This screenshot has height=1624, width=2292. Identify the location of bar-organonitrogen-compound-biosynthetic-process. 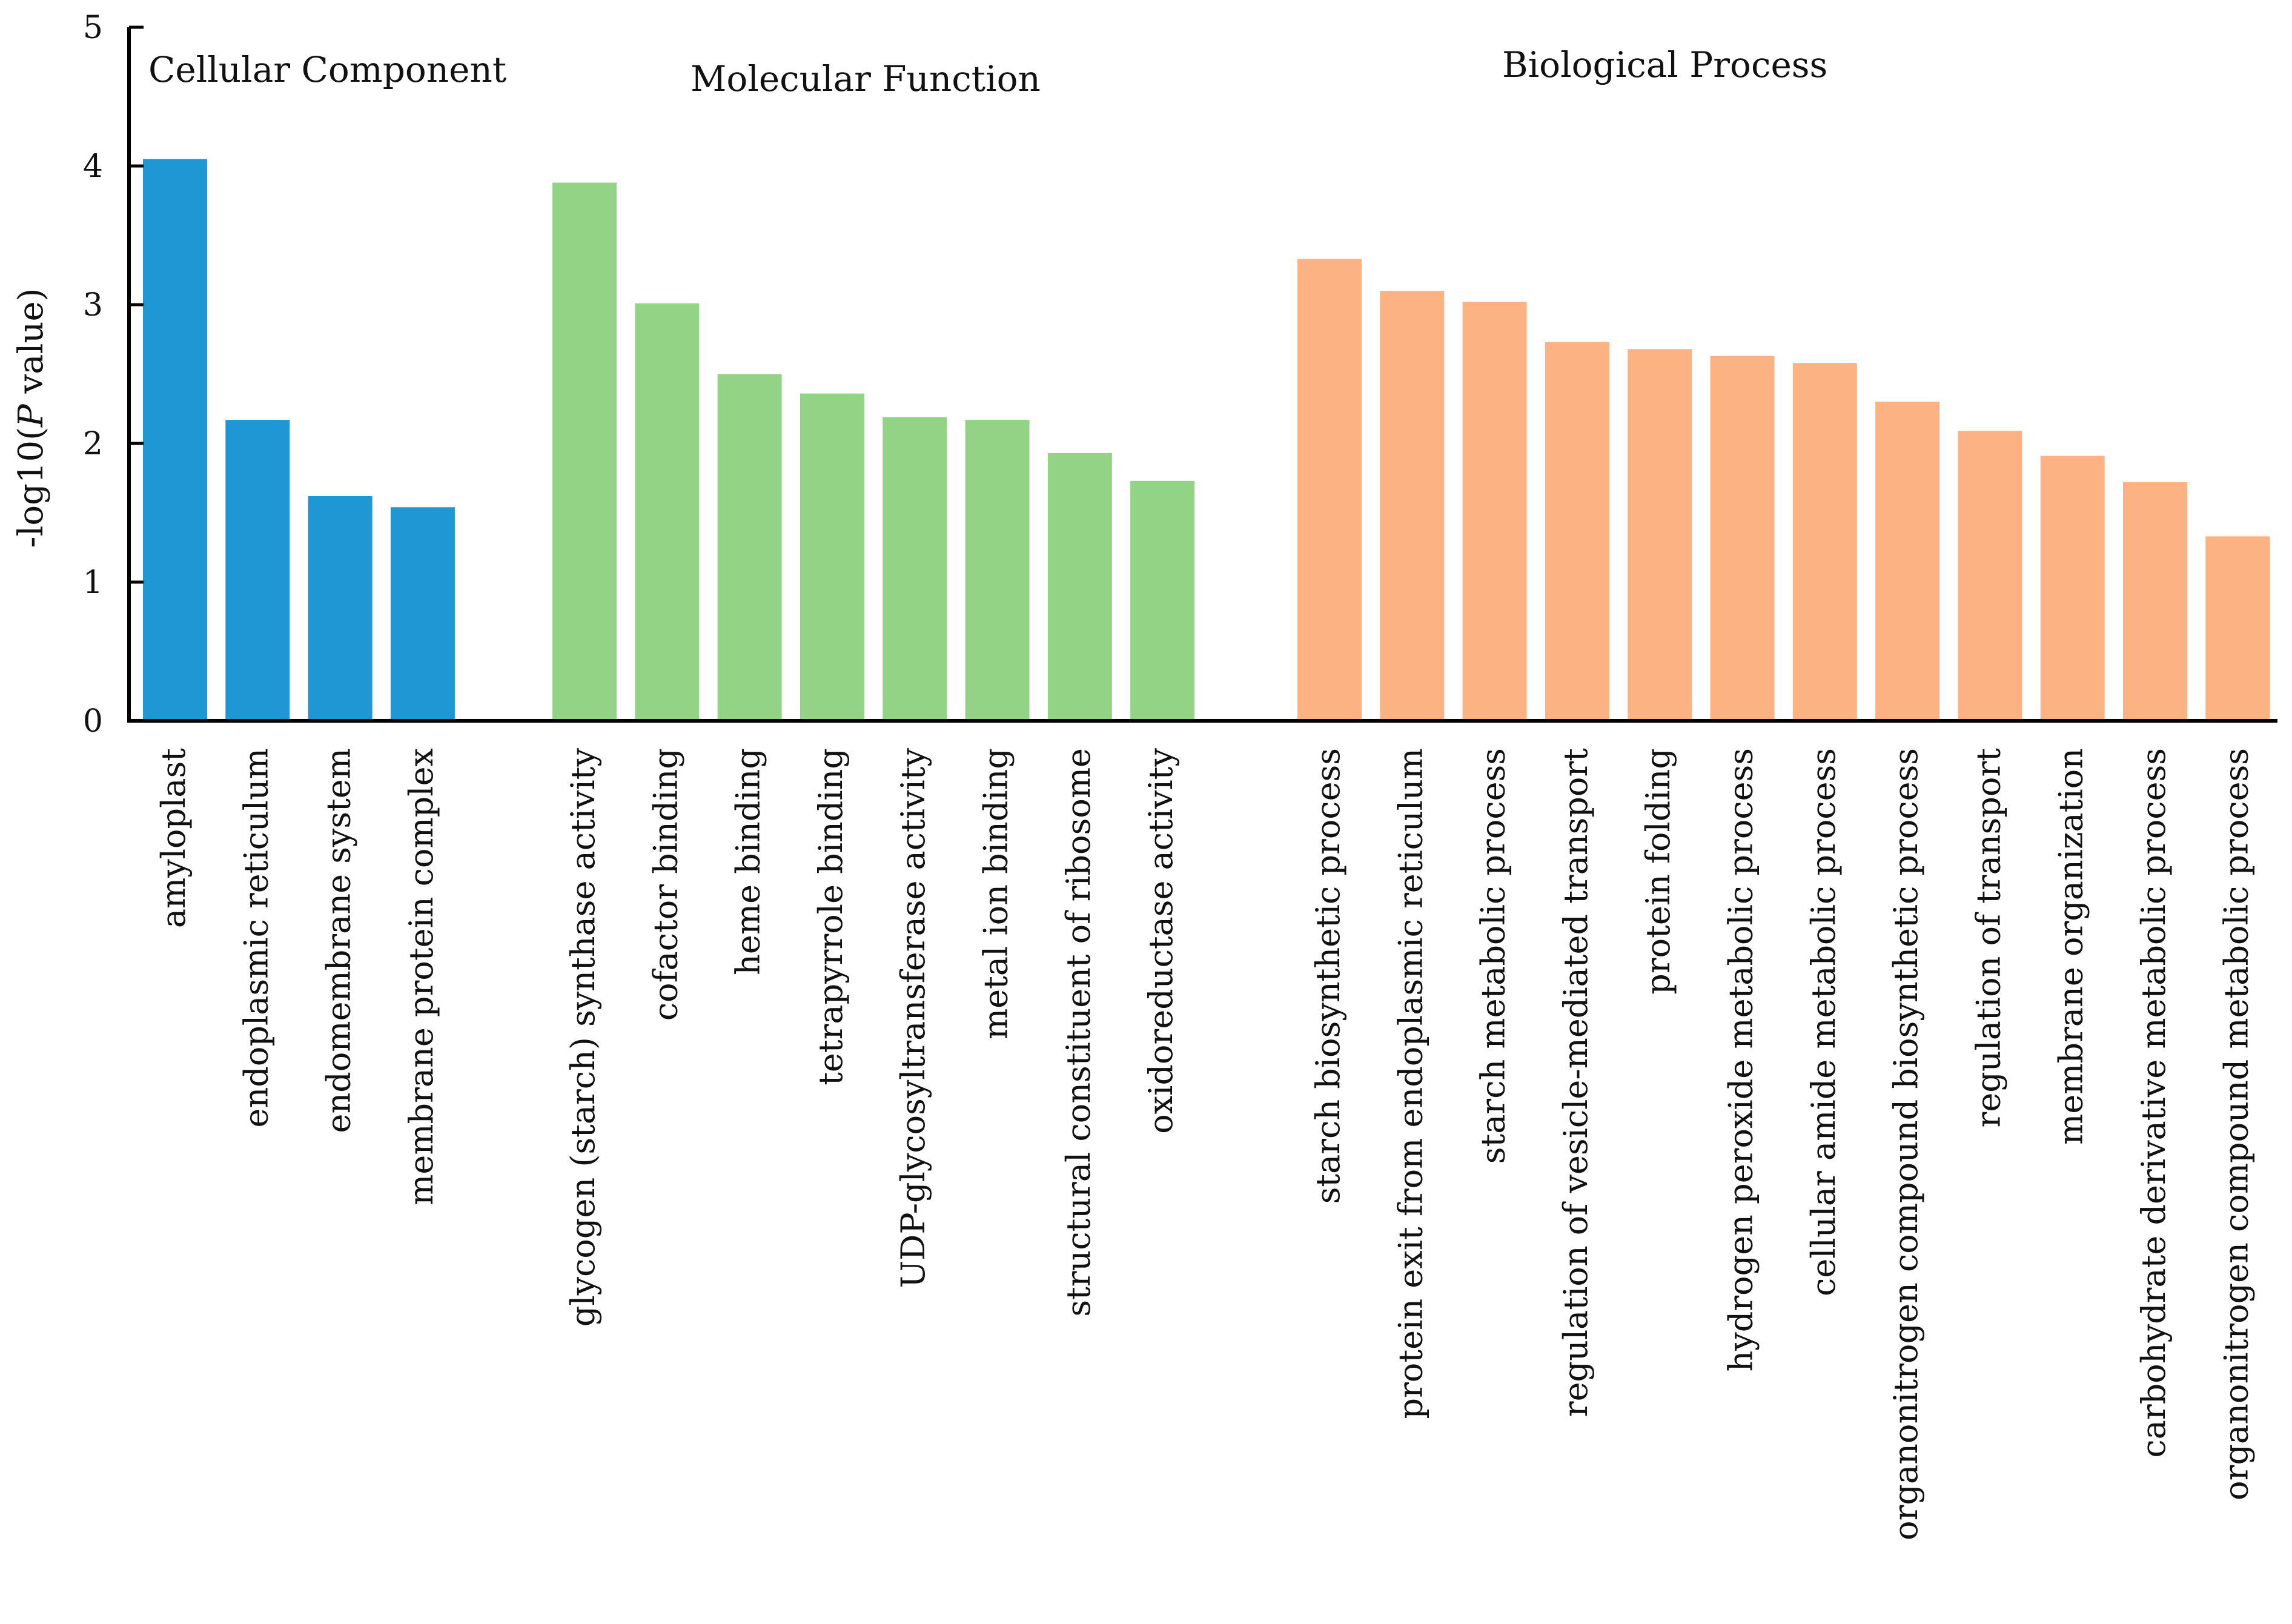
(1907, 562).